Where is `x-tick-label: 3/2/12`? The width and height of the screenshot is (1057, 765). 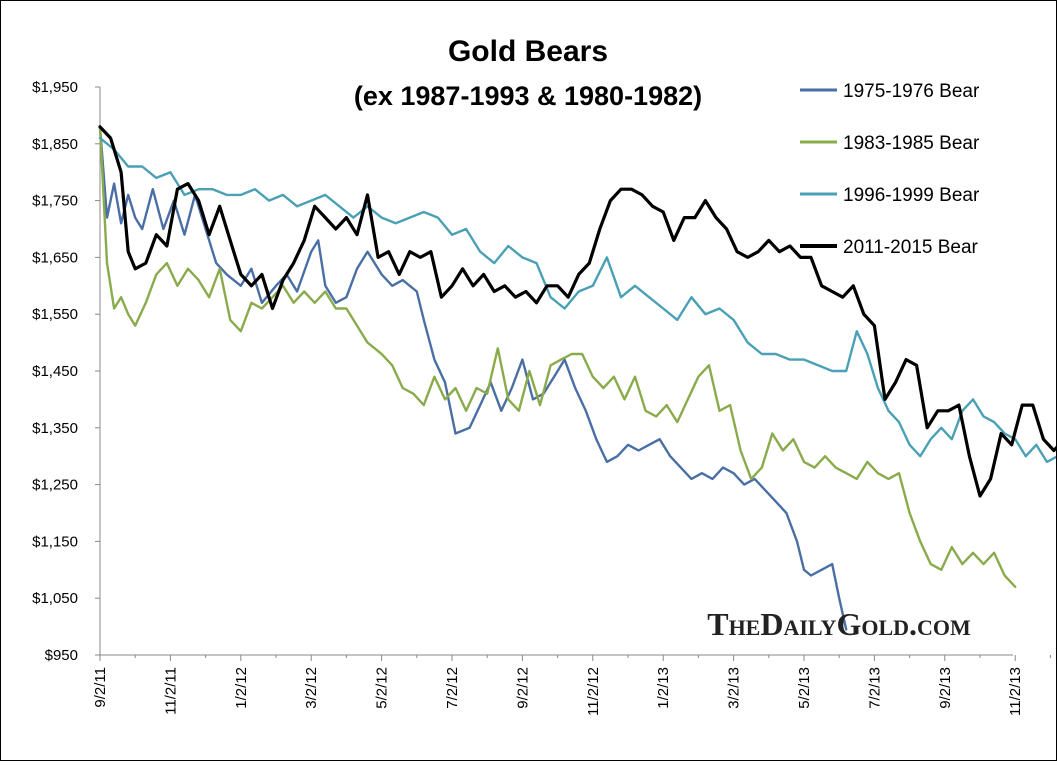
x-tick-label: 3/2/12 is located at coordinates (311, 688).